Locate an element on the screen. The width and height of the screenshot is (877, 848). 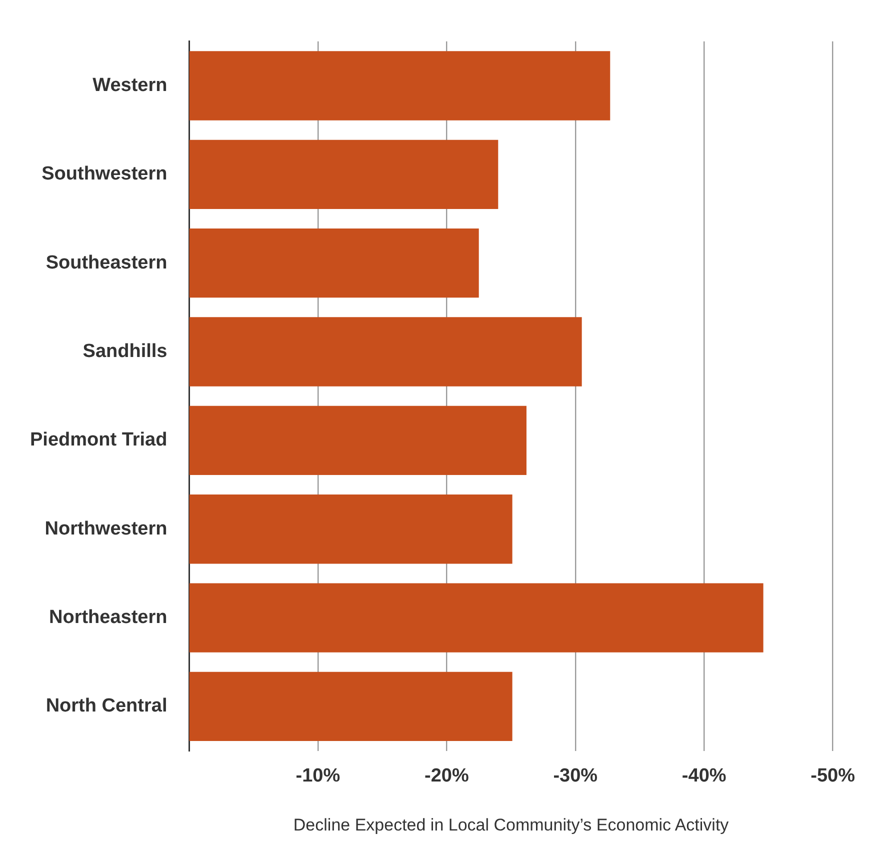
y-tick-label: Southwestern is located at coordinates (105, 174).